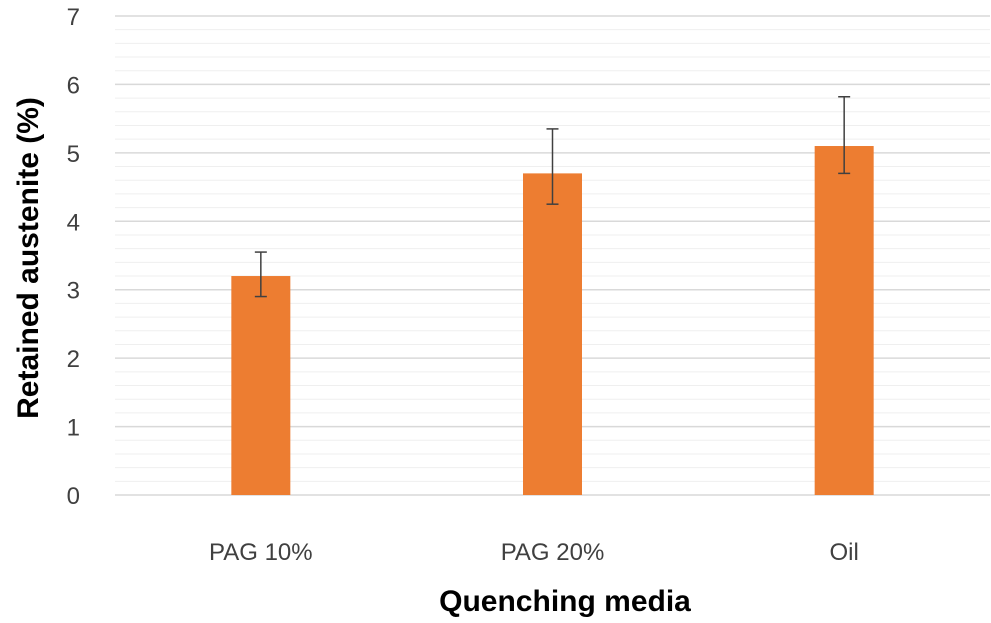 The image size is (991, 623). I want to click on x-tick-label: PAG 10%, so click(261, 552).